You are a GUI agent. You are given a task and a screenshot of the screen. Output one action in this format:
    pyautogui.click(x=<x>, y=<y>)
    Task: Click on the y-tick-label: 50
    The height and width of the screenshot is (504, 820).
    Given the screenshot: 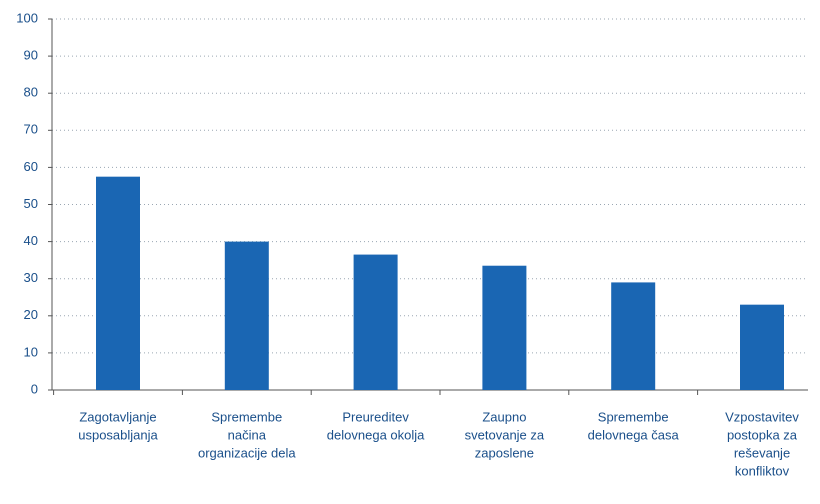 What is the action you would take?
    pyautogui.click(x=31, y=203)
    